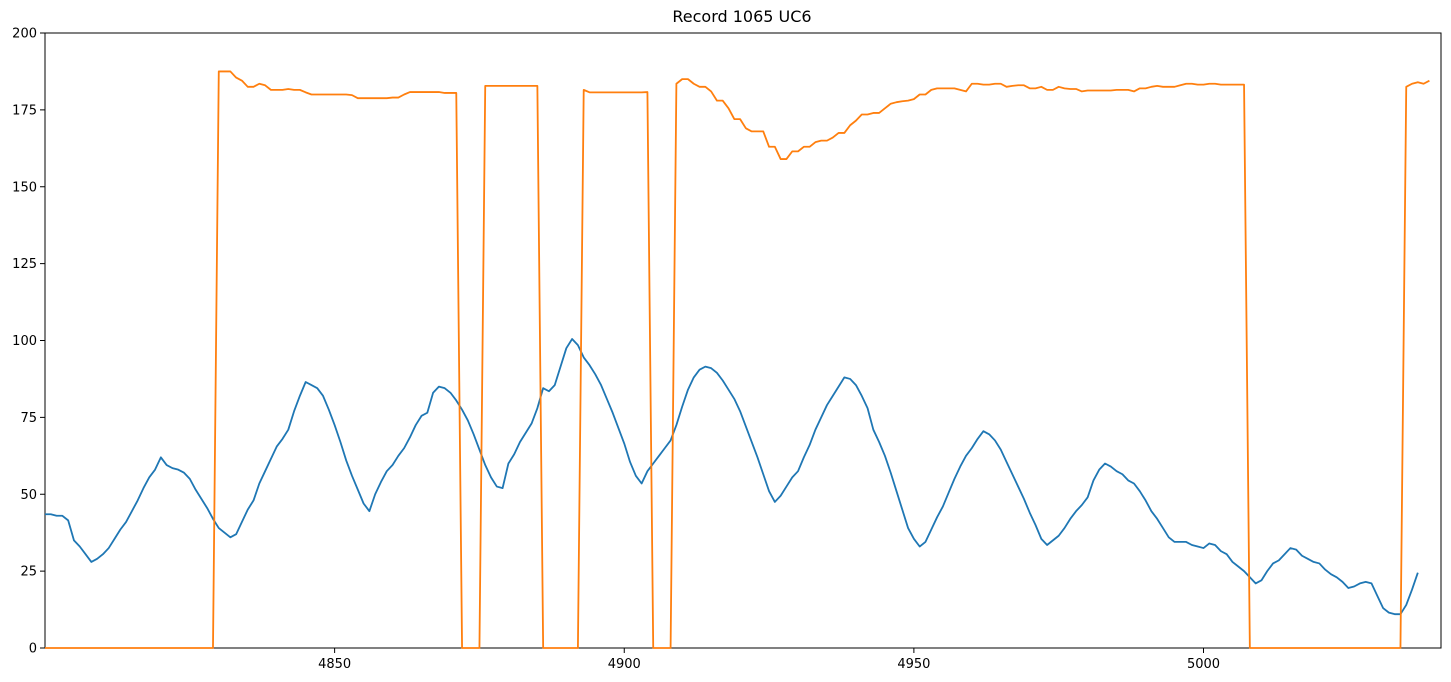 This screenshot has height=682, width=1451. I want to click on x-tick-label: 4850, so click(334, 664).